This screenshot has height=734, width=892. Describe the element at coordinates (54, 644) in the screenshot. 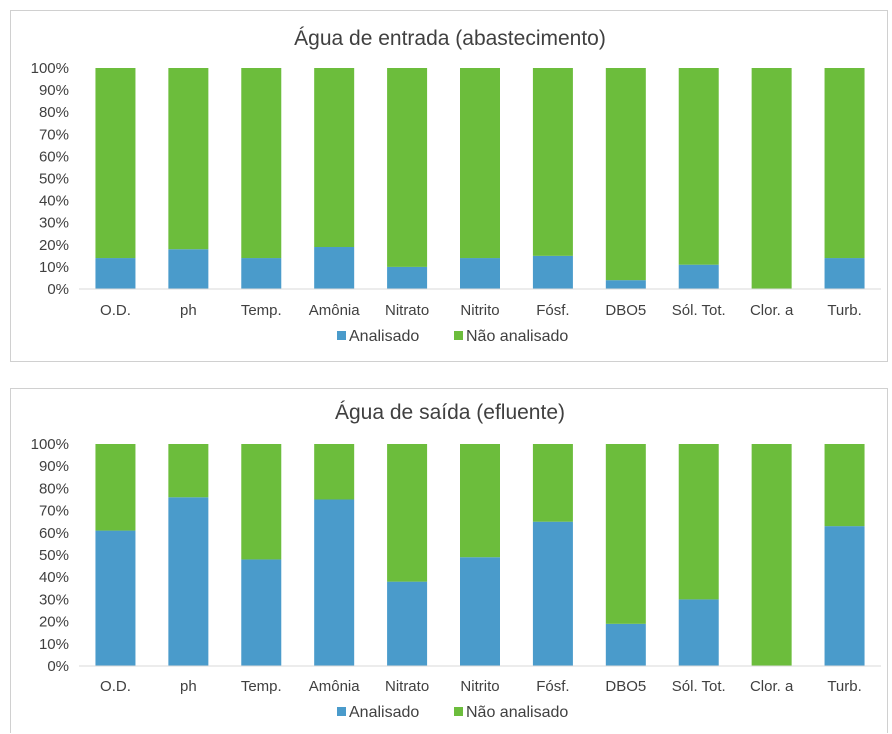

I see `y-tick-label: 10%` at that location.